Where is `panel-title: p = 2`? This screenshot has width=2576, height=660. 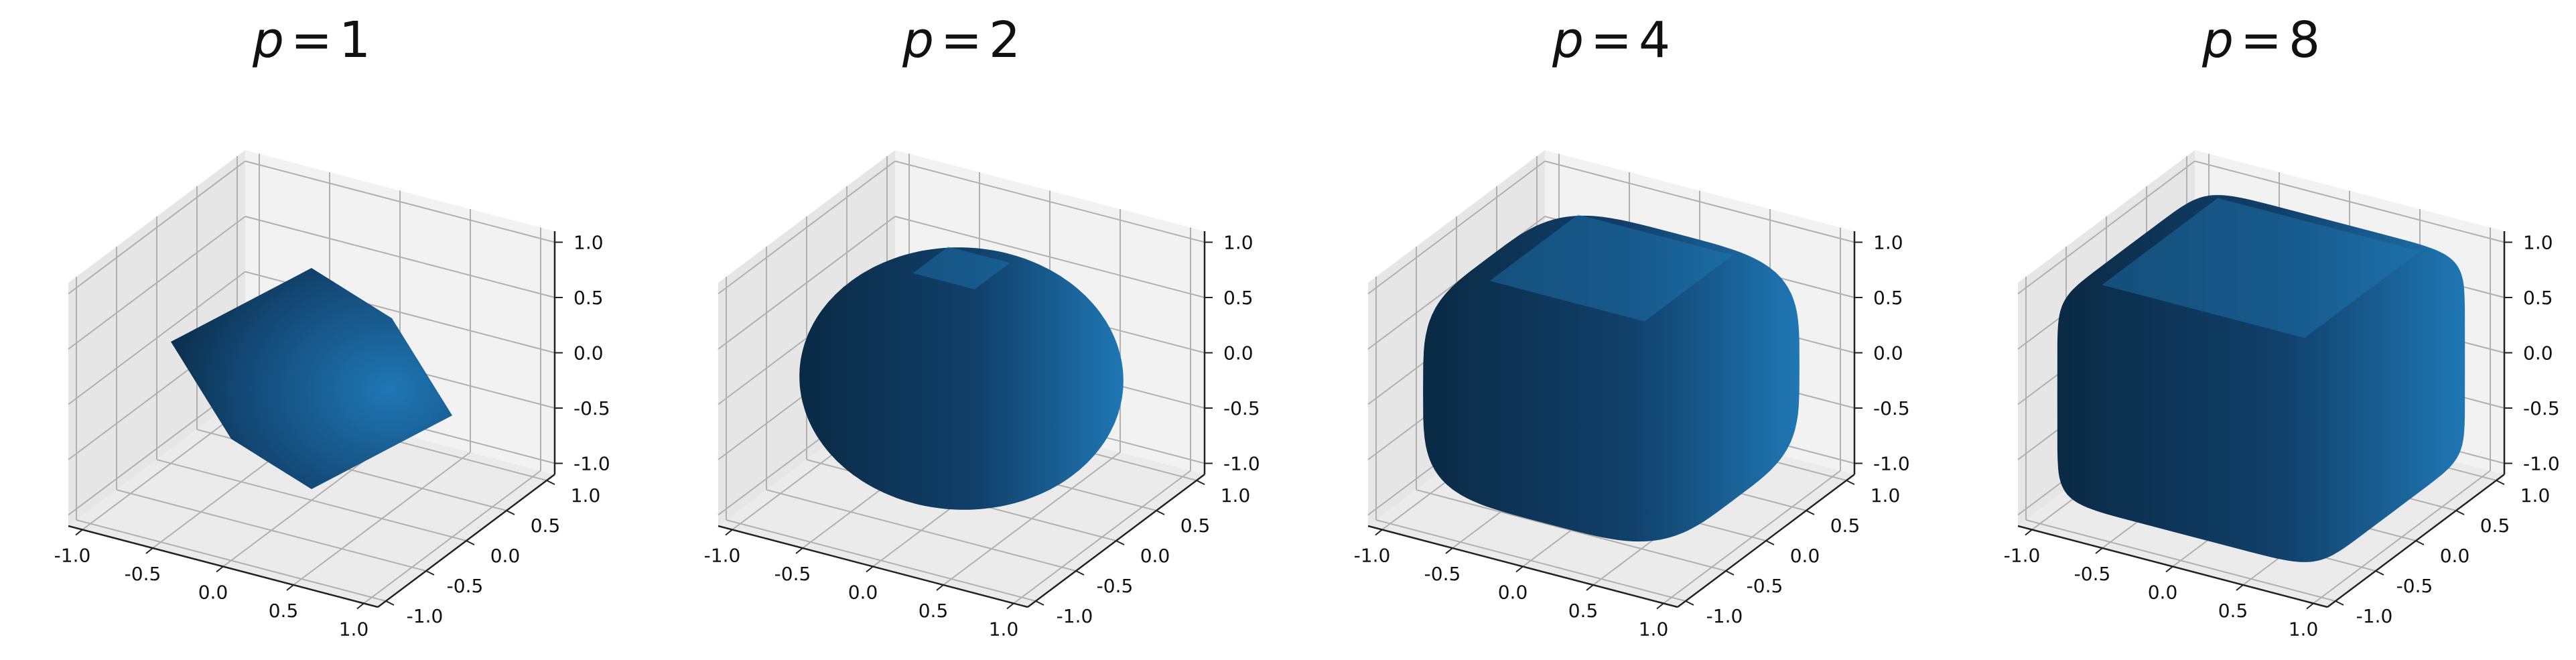 panel-title: p = 2 is located at coordinates (961, 40).